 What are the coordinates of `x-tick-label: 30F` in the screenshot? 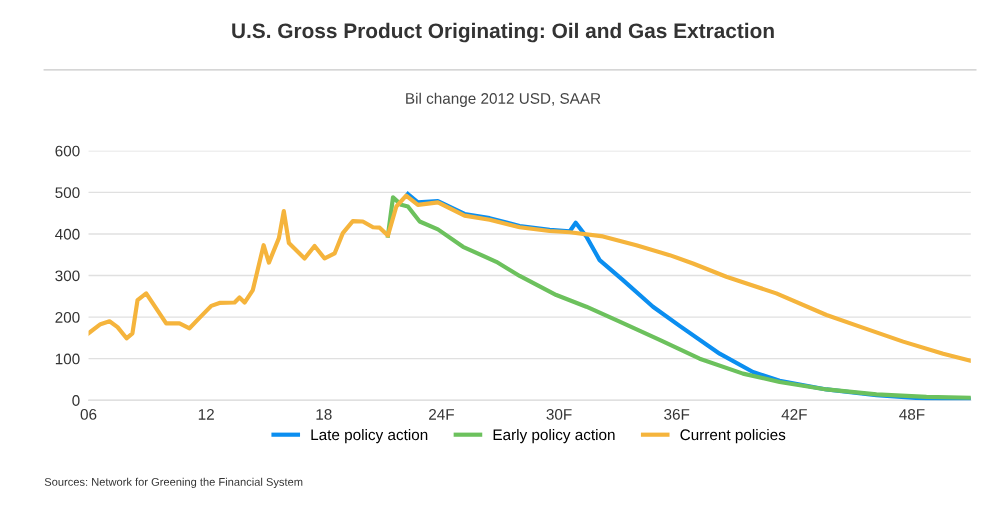 It's located at (559, 414).